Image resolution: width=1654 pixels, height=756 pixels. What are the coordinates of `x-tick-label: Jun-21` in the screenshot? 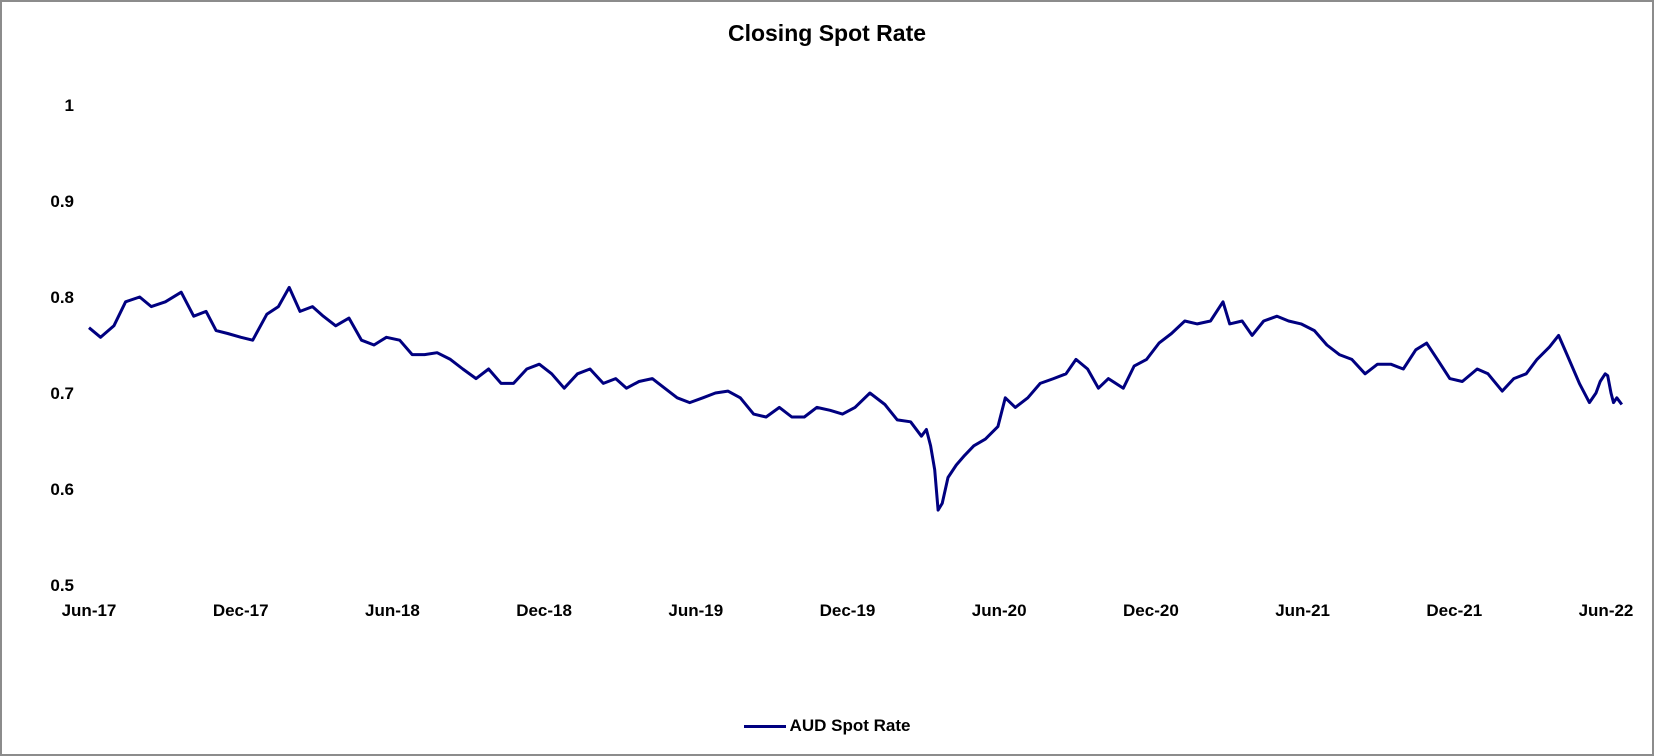 It's located at (1302, 610).